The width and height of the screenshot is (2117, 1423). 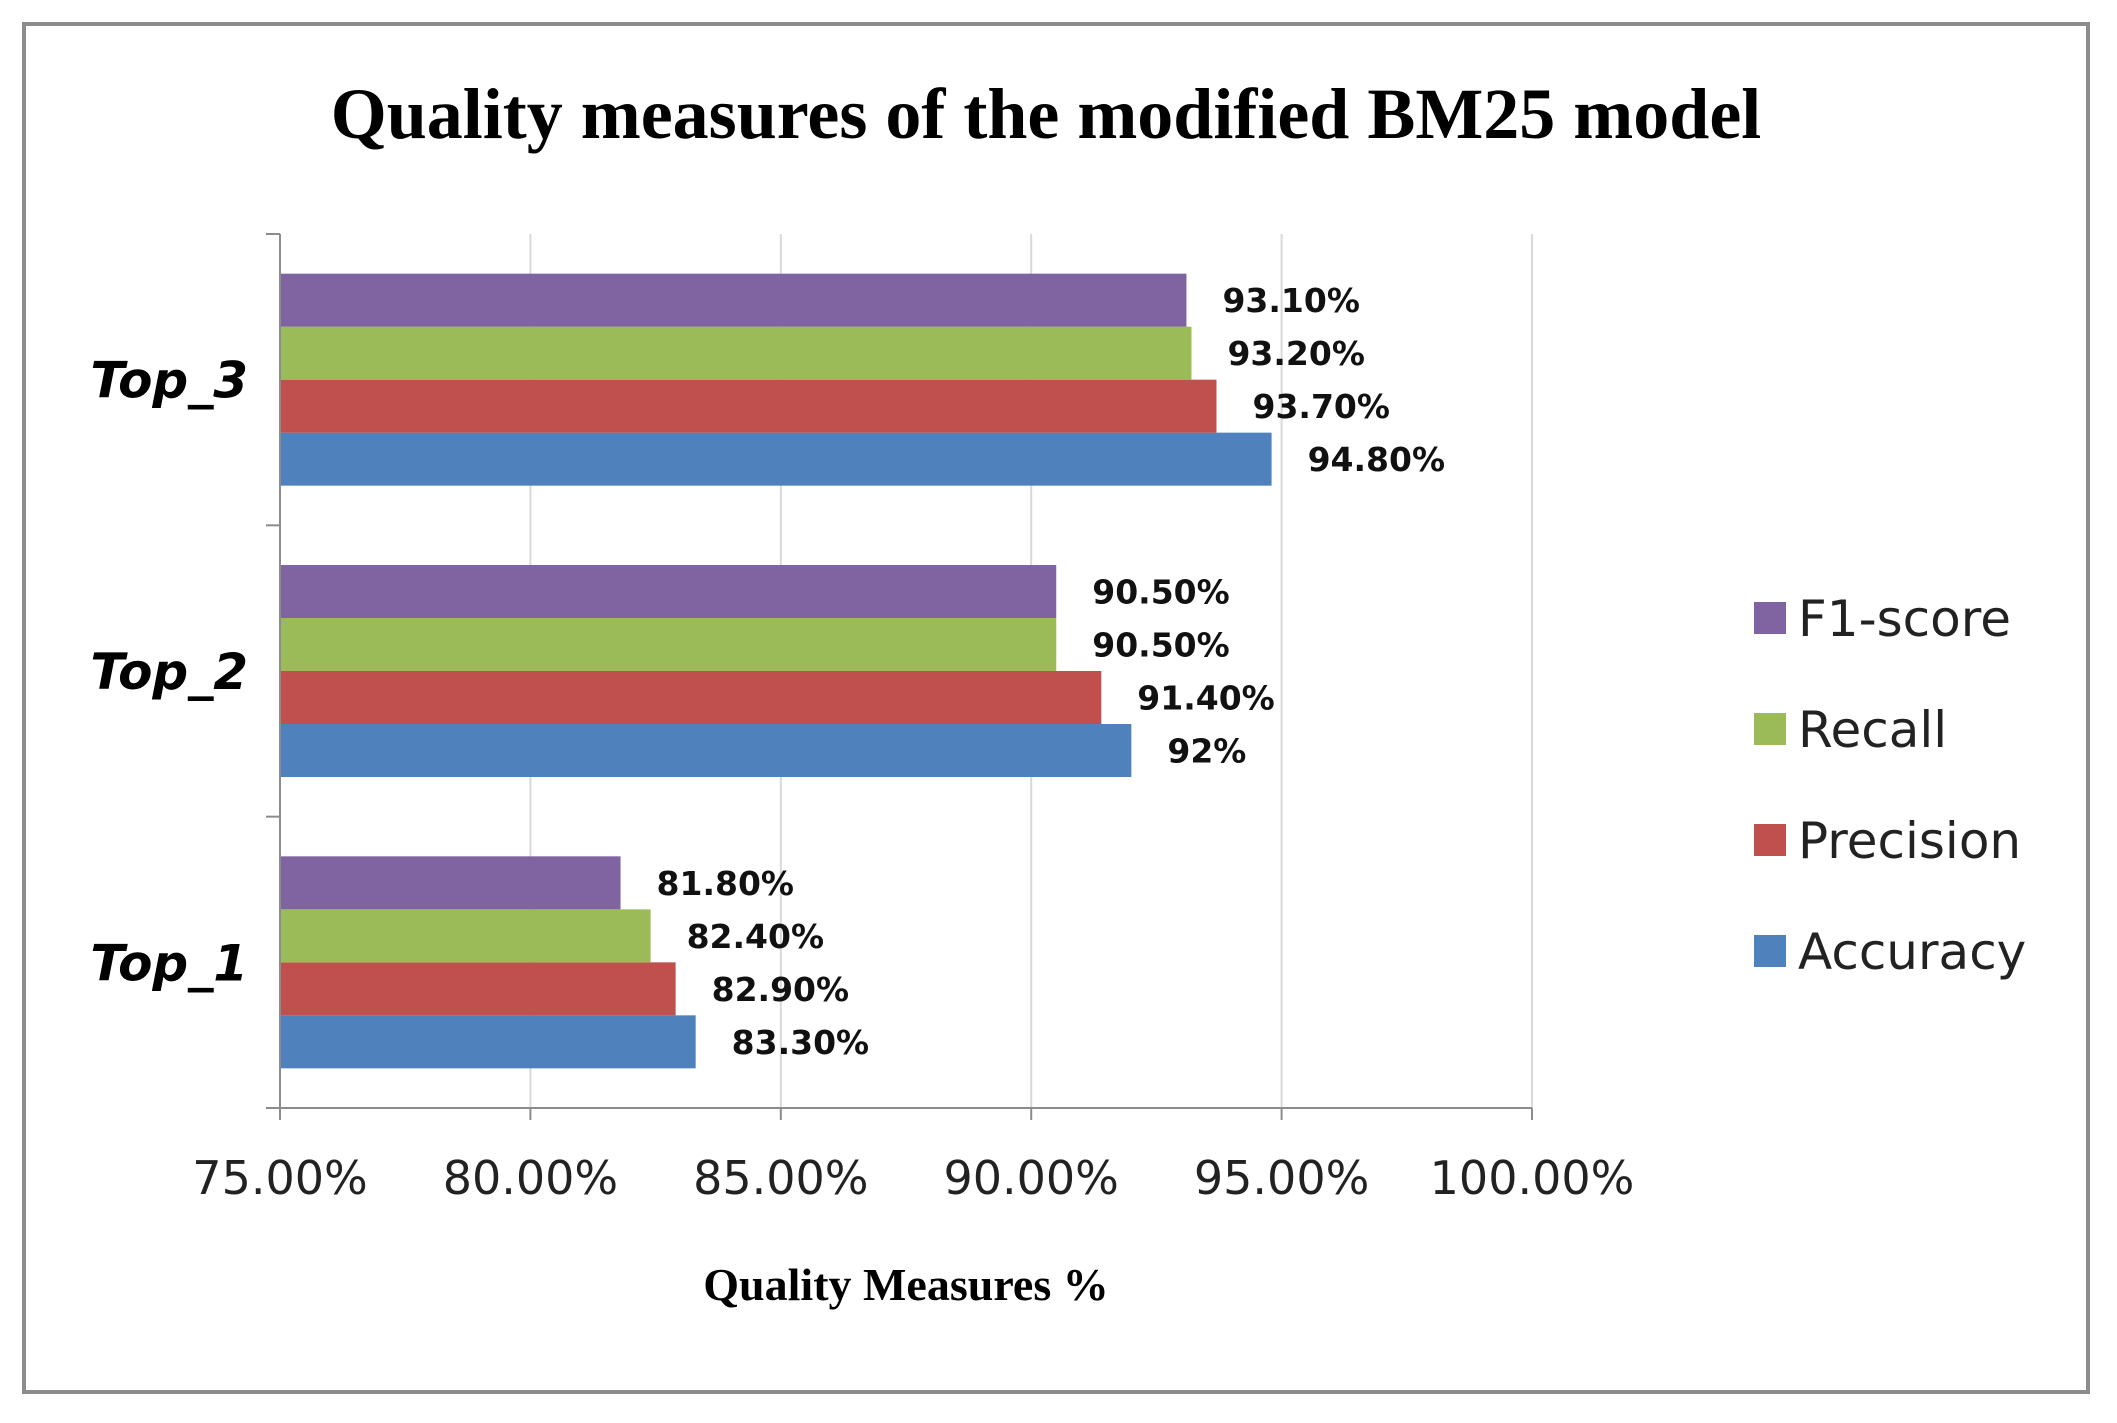 What do you see at coordinates (1320, 406) in the screenshot?
I see `data-label: 93.70%` at bounding box center [1320, 406].